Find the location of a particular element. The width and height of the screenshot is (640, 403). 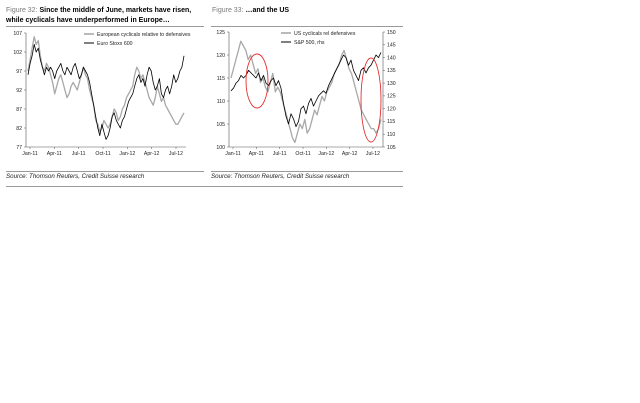

y-tick-label: 100 is located at coordinates (220, 148).